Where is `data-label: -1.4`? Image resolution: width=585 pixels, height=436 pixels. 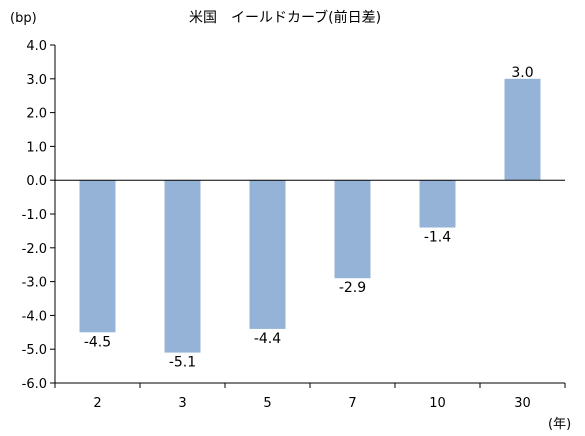
data-label: -1.4 is located at coordinates (437, 238).